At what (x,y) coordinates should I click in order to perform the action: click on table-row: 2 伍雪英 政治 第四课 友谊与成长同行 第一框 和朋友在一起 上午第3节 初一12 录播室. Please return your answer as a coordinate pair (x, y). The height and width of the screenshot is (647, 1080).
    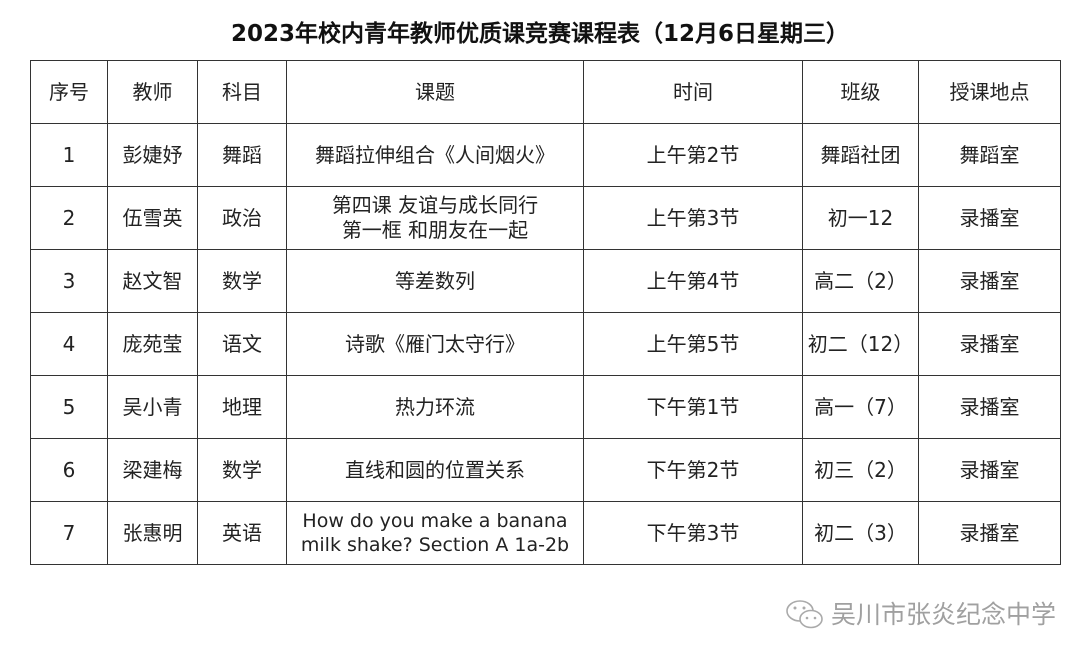
    Looking at the image, I should click on (545, 218).